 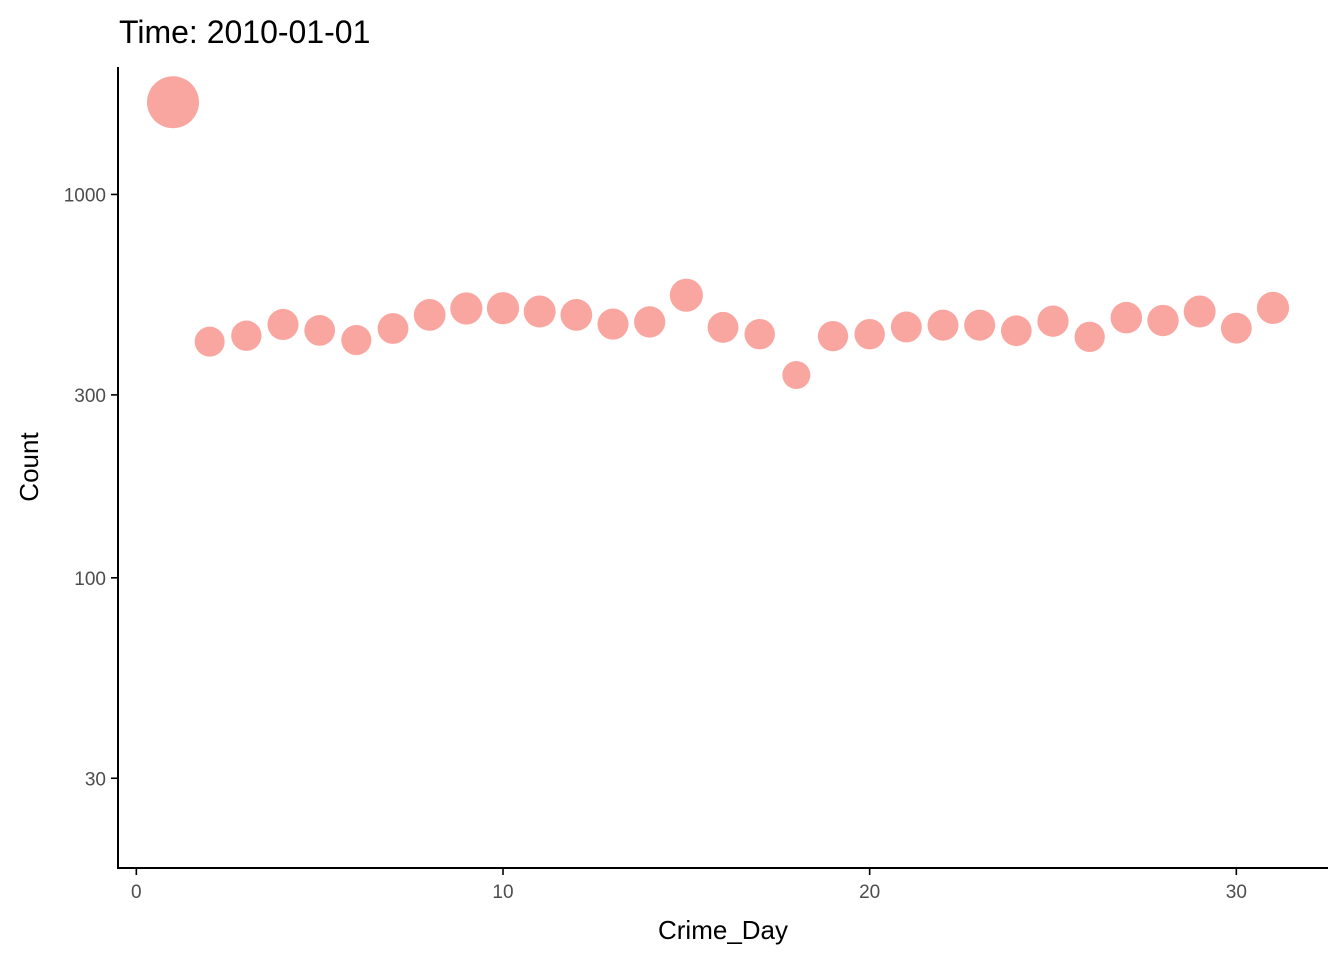 I want to click on y-tick-label: 300, so click(x=90, y=396).